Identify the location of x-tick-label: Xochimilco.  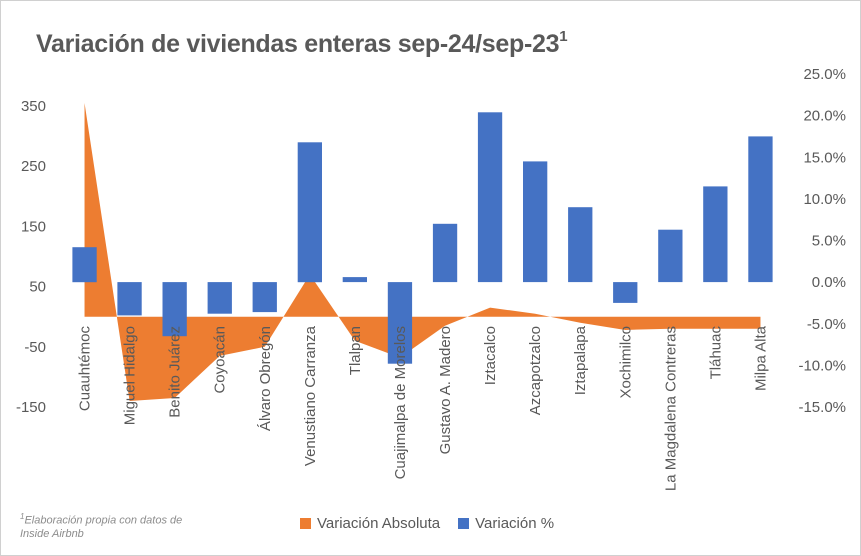
(625, 362).